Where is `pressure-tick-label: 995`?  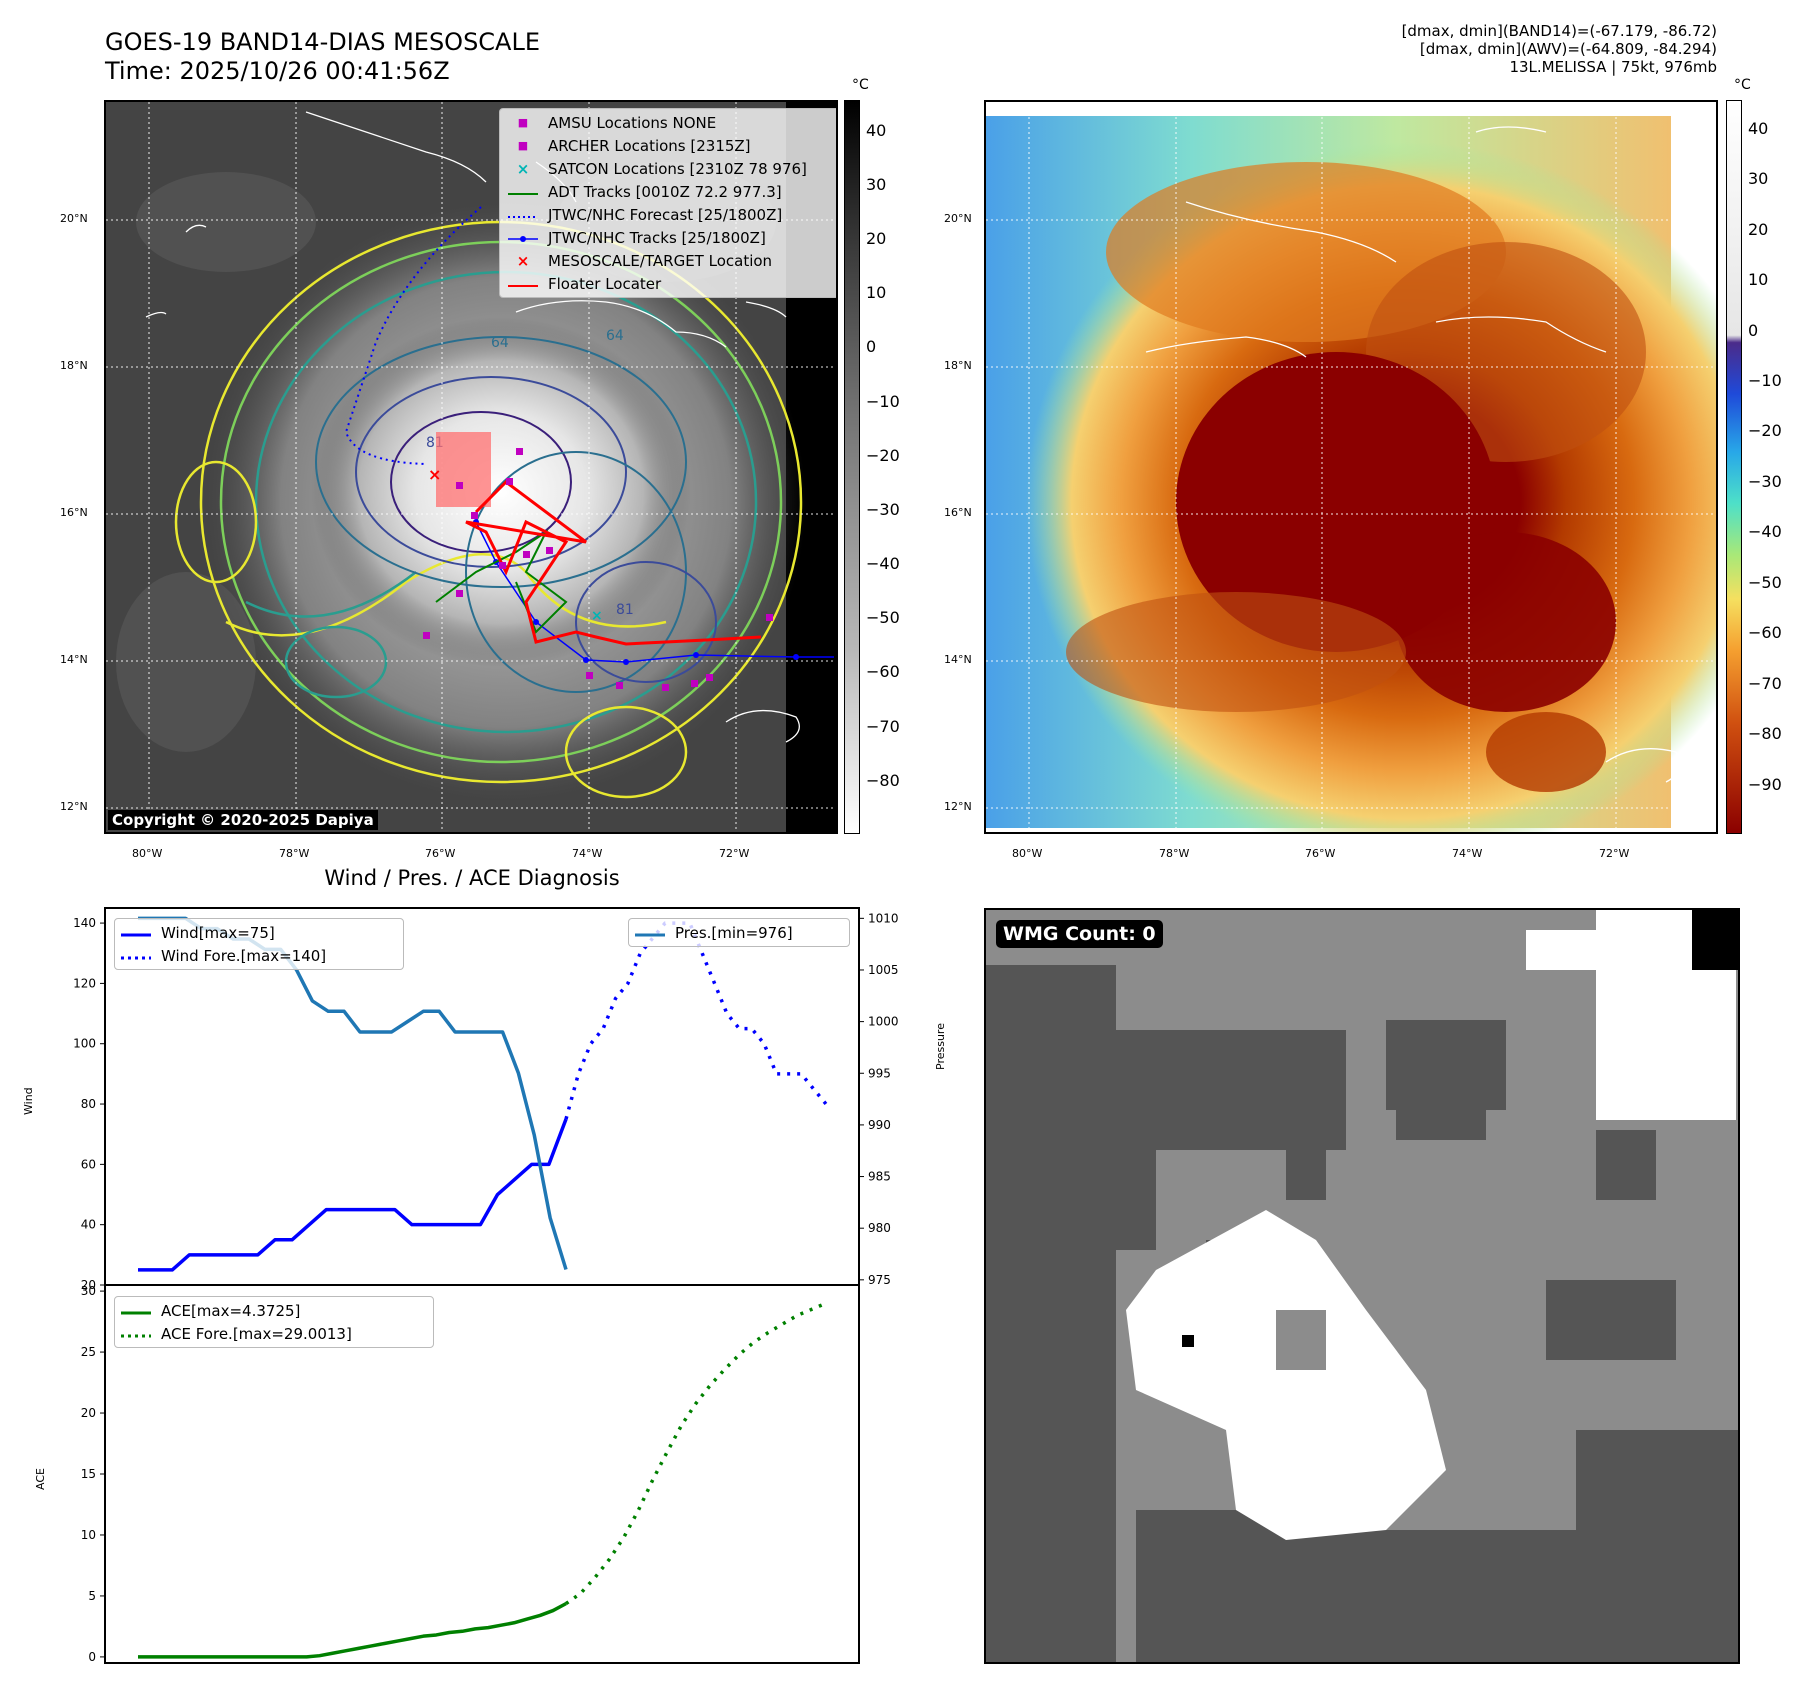
pressure-tick-label: 995 is located at coordinates (879, 1073).